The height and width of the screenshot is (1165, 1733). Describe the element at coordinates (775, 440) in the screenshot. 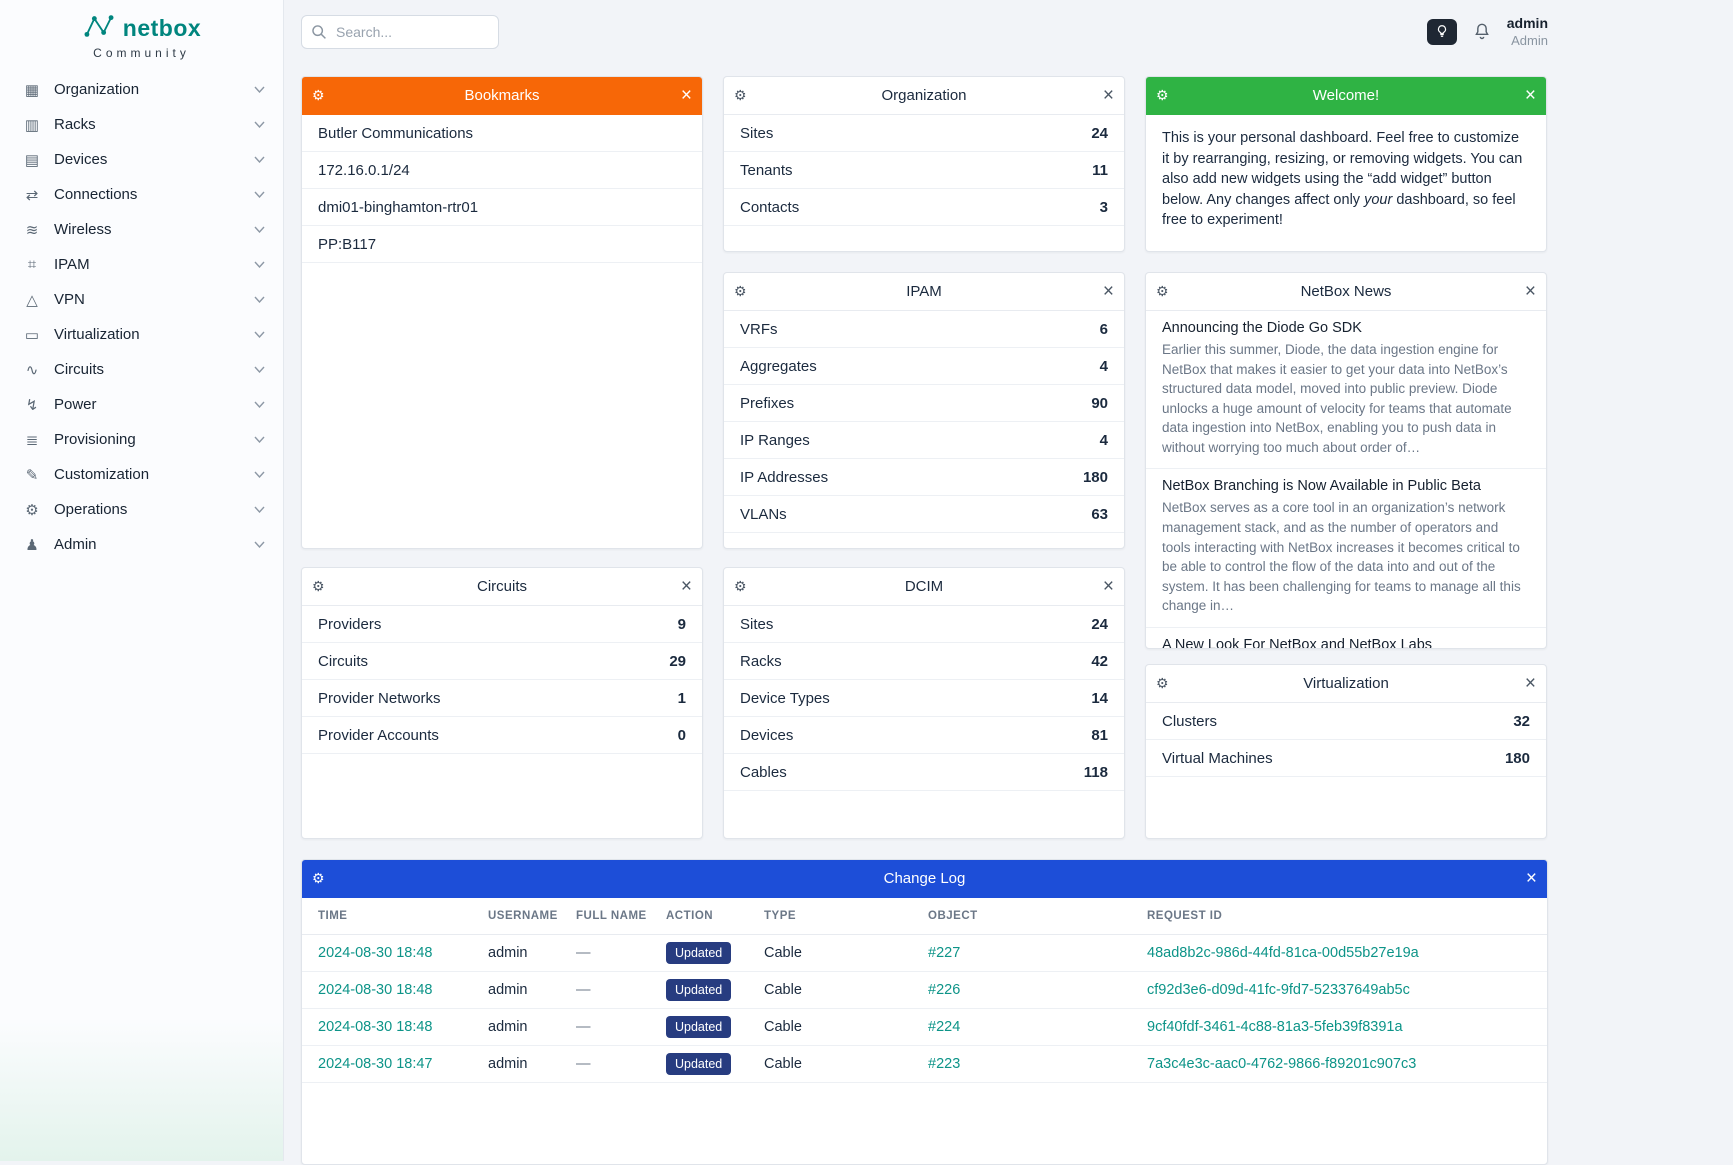

I see `stat-label: IP Ranges` at that location.